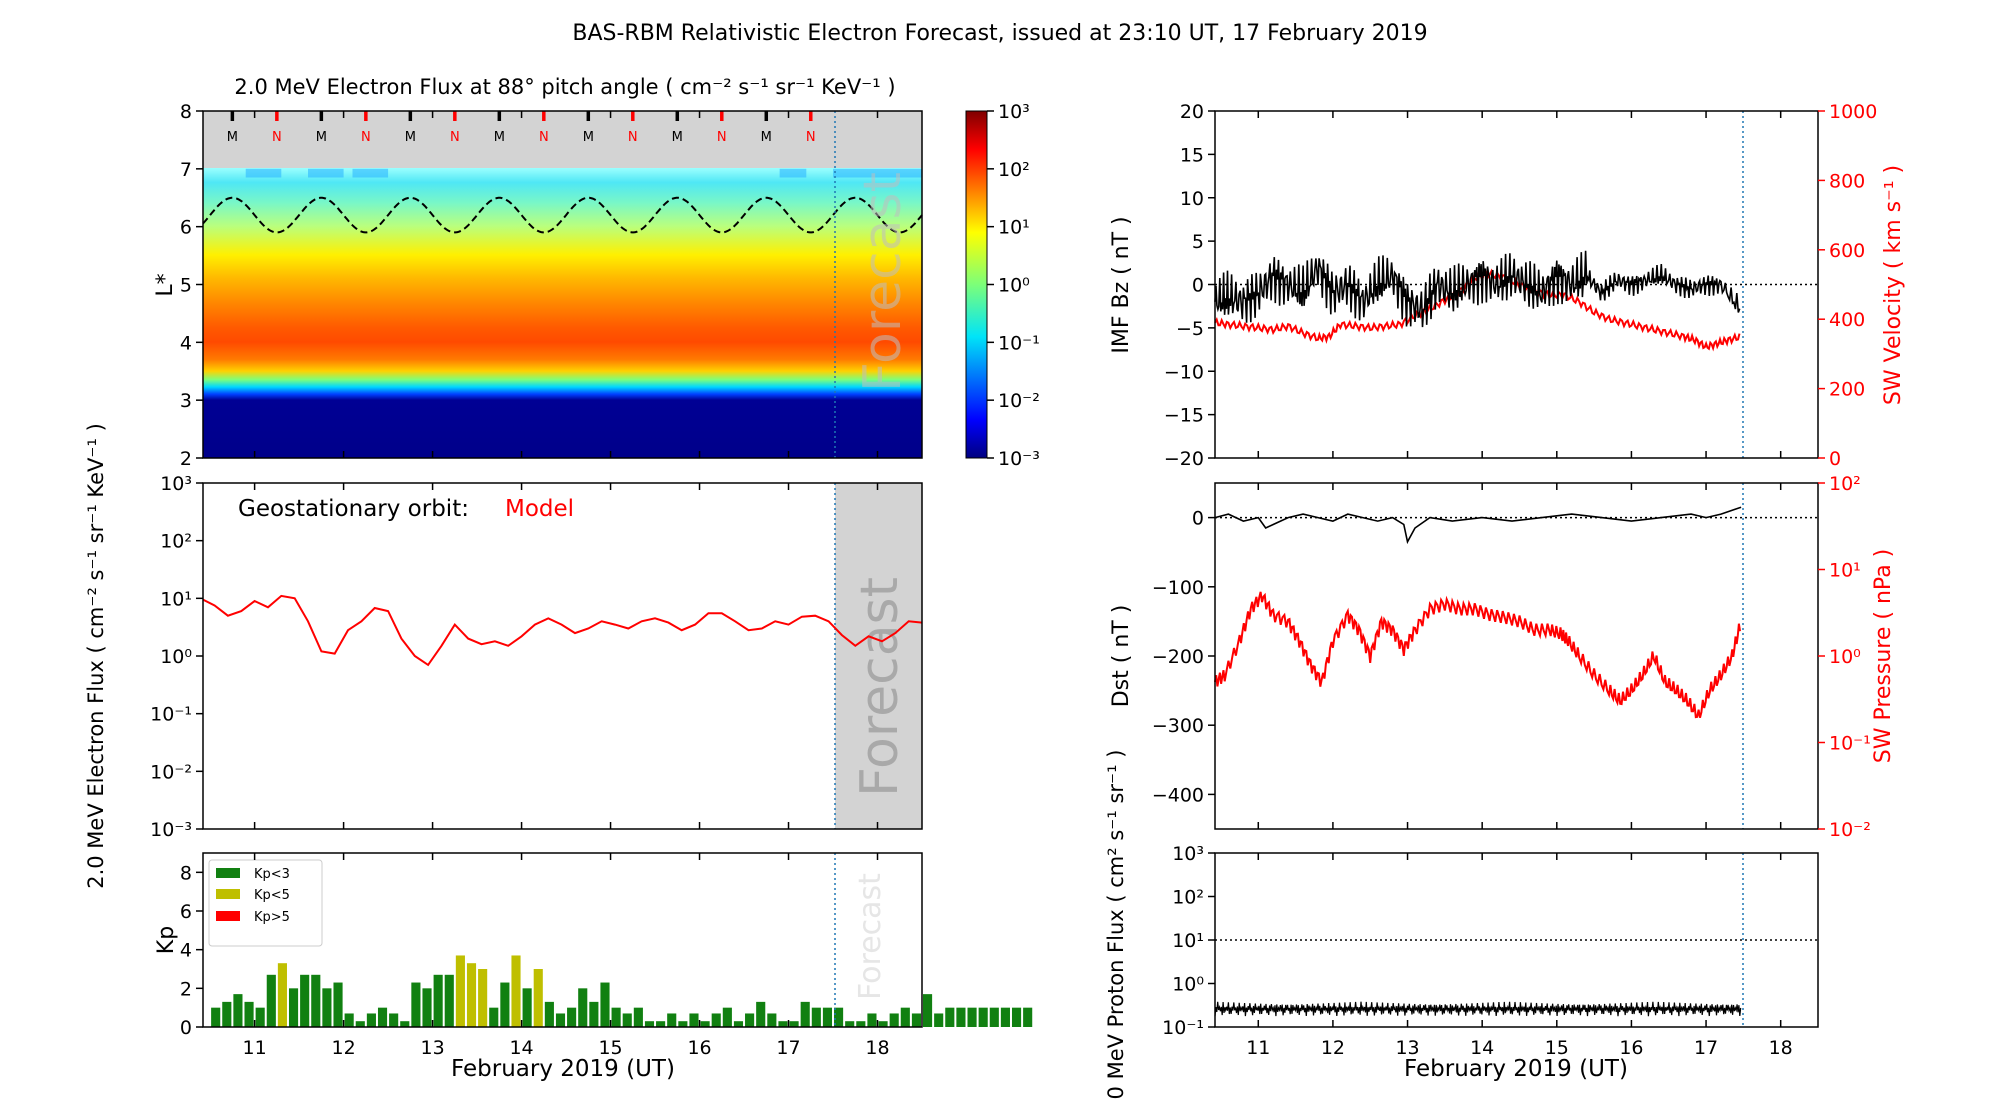 This screenshot has height=1100, width=2000. I want to click on geo-x-ticks, so click(566, 656).